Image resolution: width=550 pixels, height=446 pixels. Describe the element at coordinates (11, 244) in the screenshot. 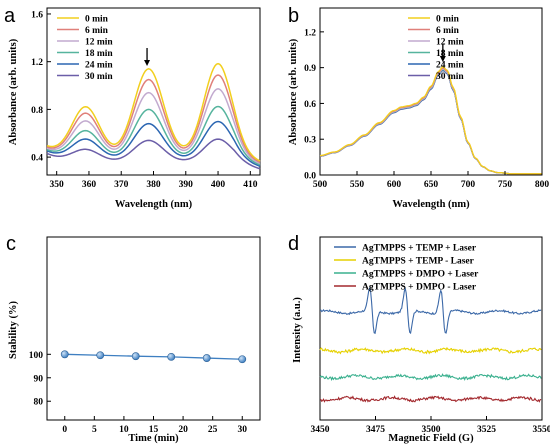

I see `panel-c-letter: c` at that location.